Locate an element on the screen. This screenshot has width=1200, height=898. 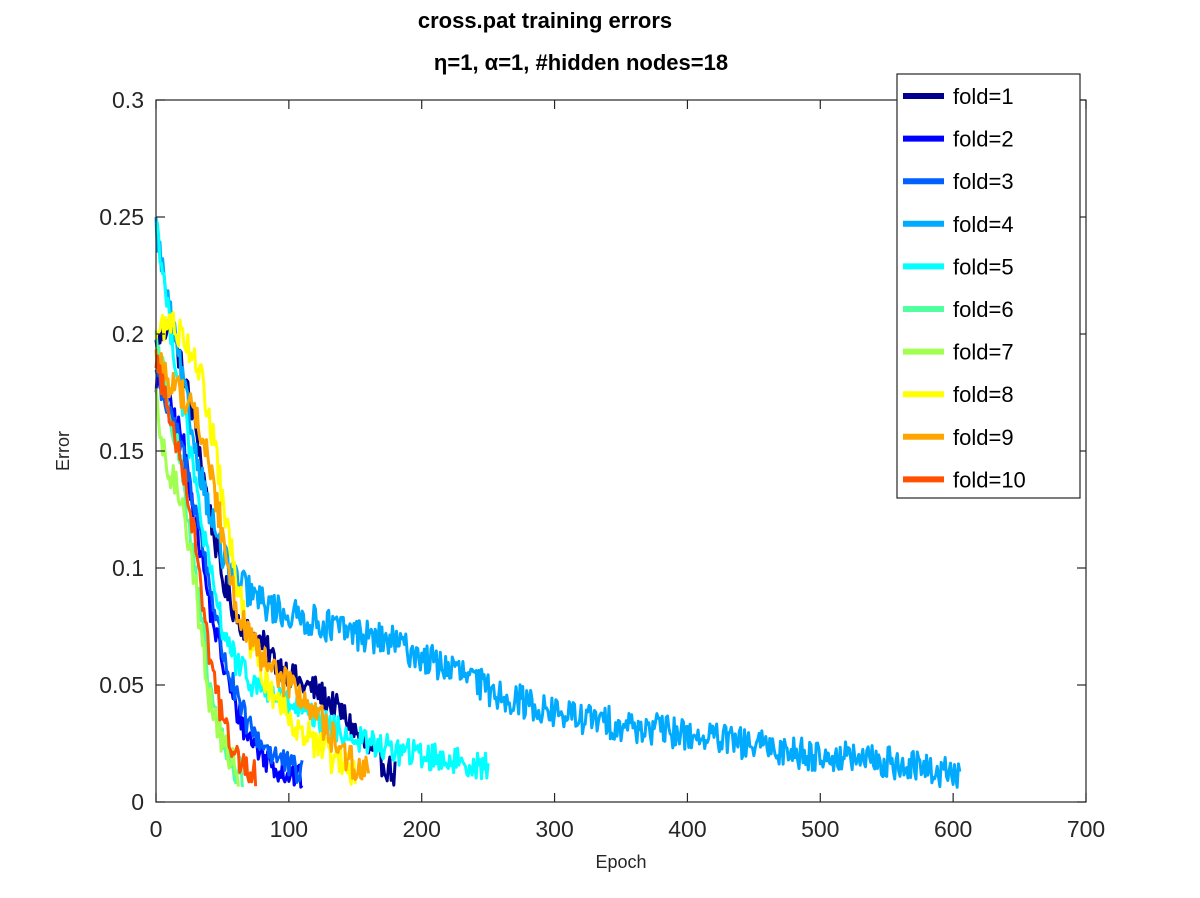
legend-label: fold=5 is located at coordinates (983, 266).